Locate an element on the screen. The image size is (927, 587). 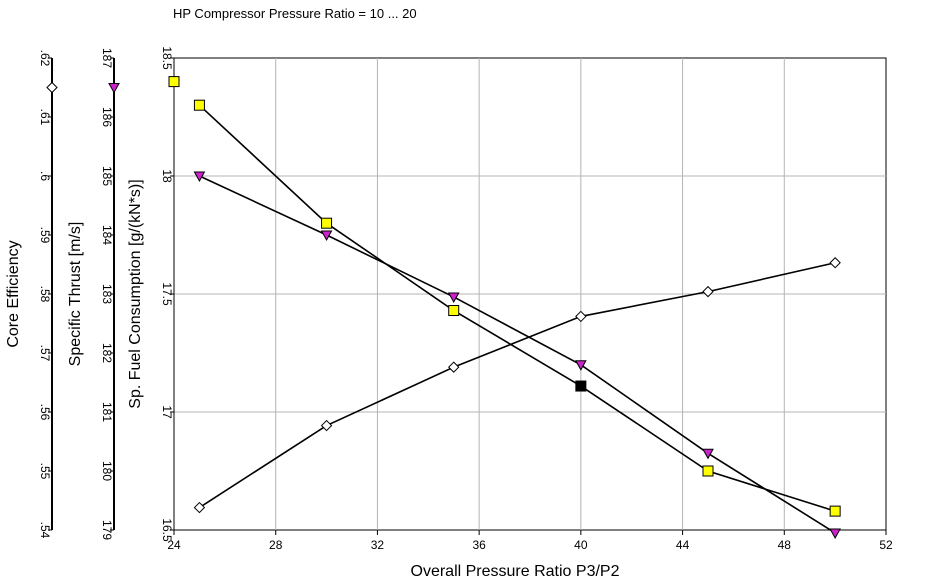
y-tick-label: 183 is located at coordinates (107, 294).